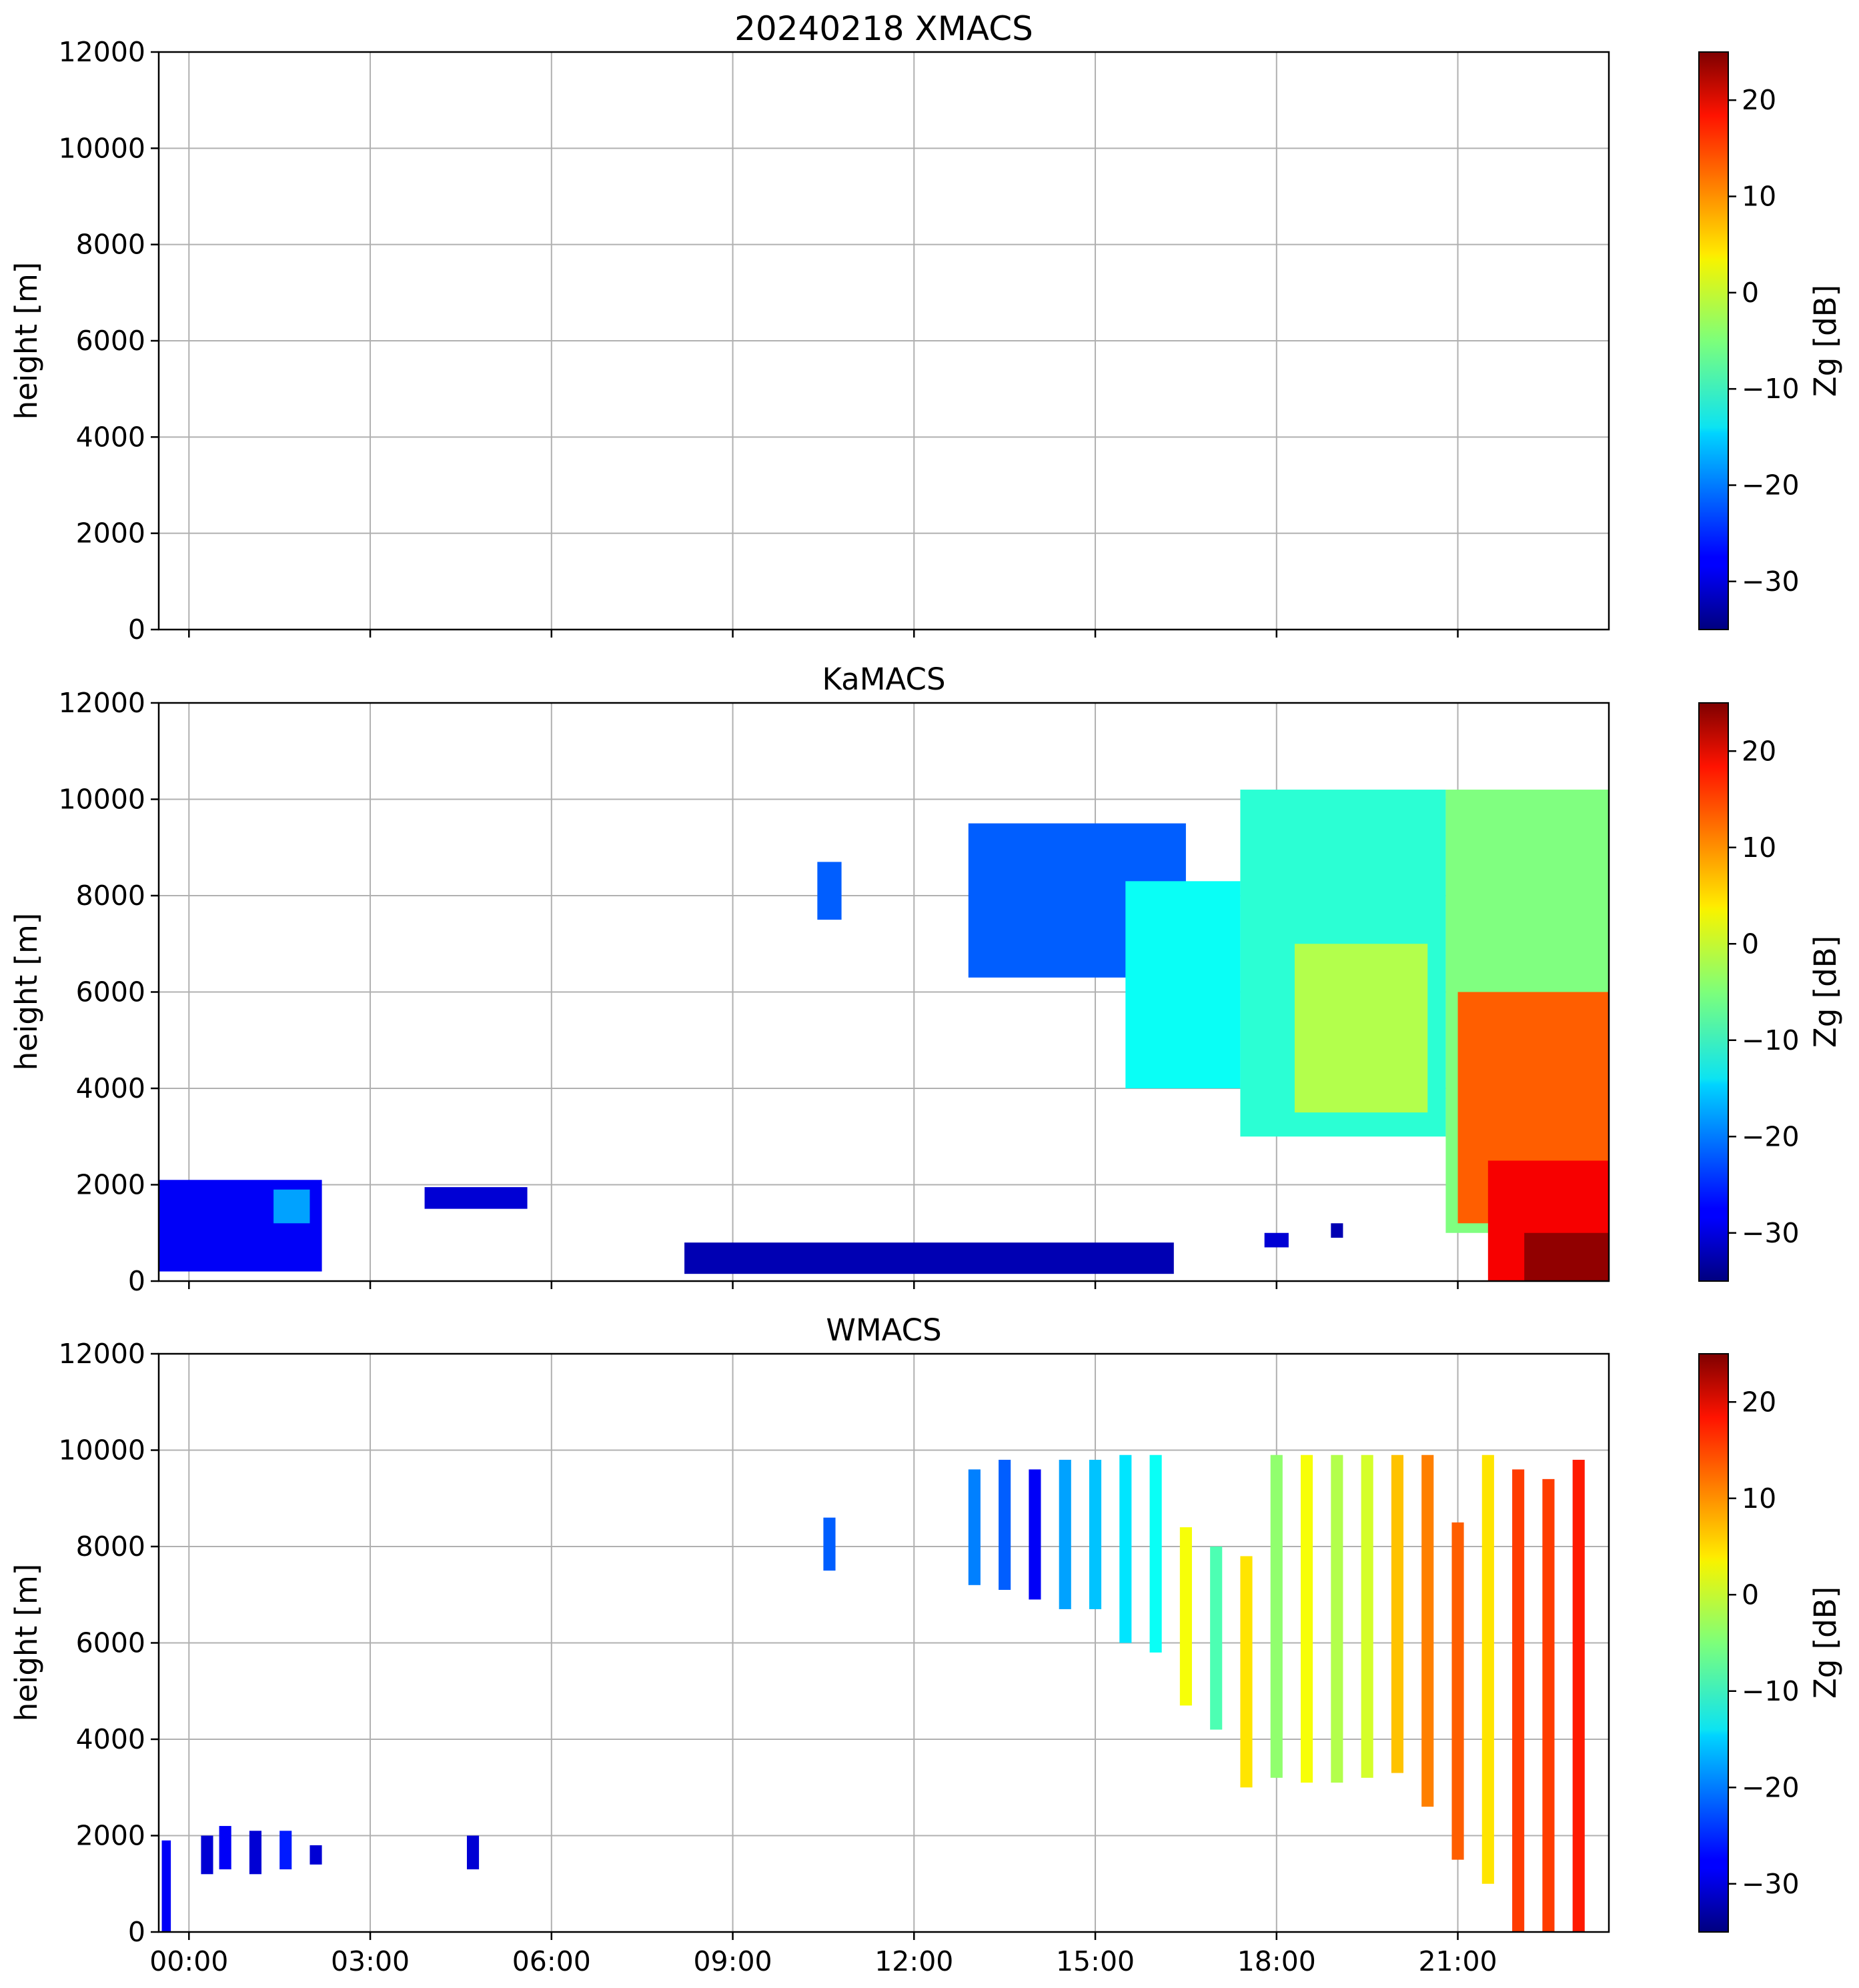  What do you see at coordinates (370, 1961) in the screenshot?
I see `x-tick-label: 03:00` at bounding box center [370, 1961].